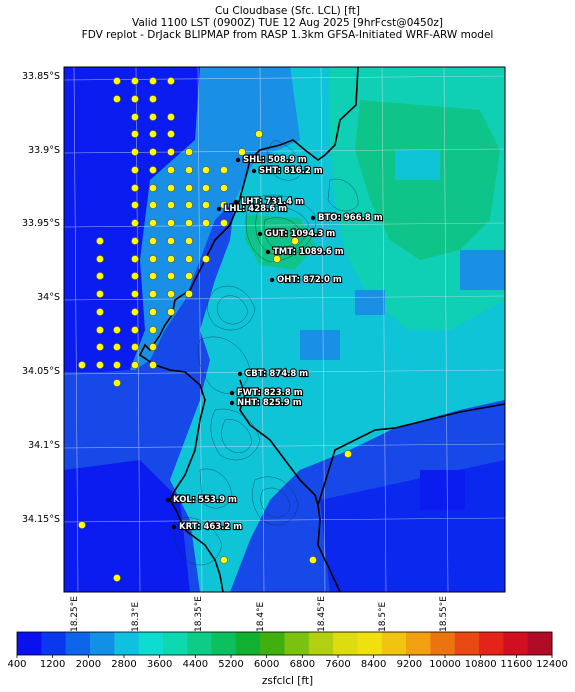 Image resolution: width=575 pixels, height=692 pixels. What do you see at coordinates (205, 500) in the screenshot?
I see `station-label: KOL: 553.9 m` at bounding box center [205, 500].